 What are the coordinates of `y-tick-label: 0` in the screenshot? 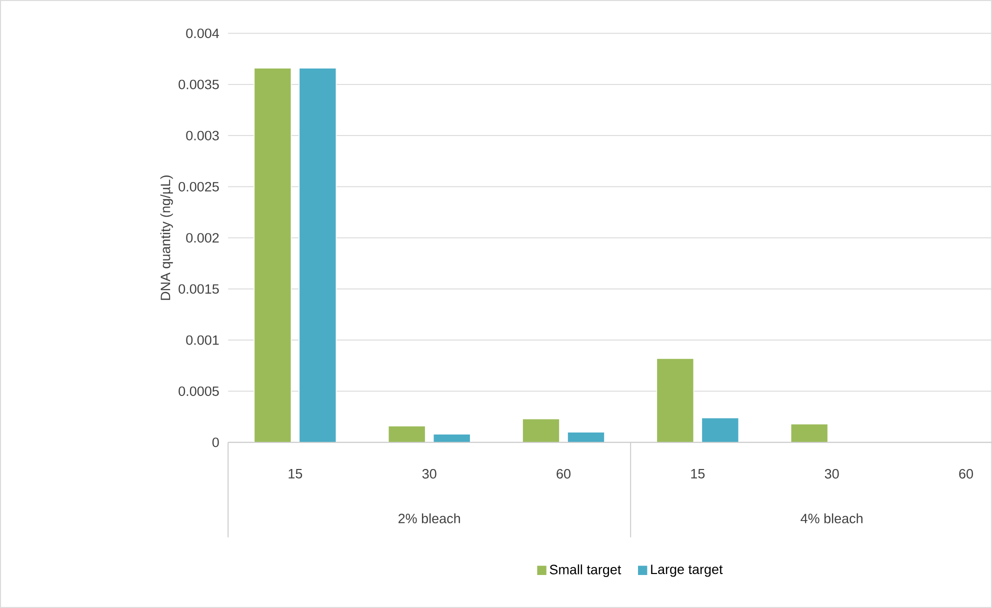 It's located at (215, 443).